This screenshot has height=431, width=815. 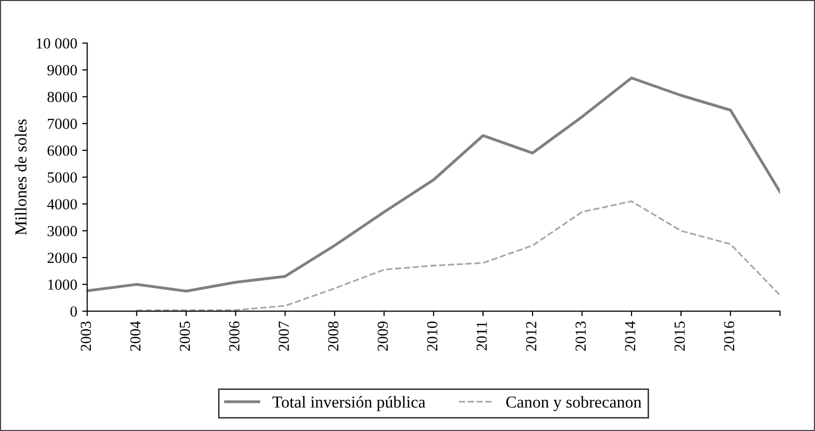 I want to click on y-tick-label: 7000, so click(x=62, y=123).